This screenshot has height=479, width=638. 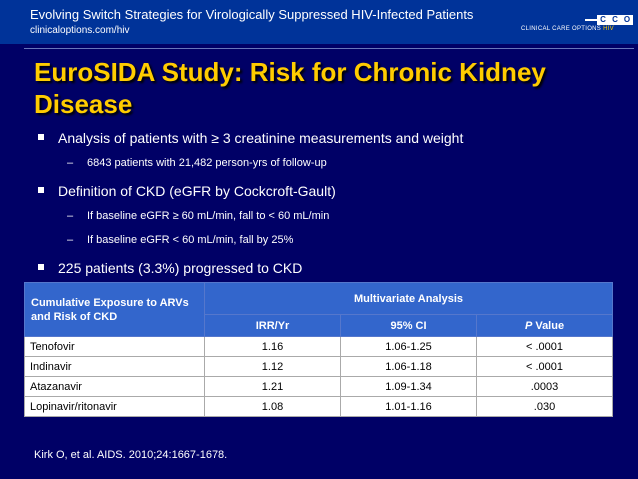 I want to click on table-row: Atazanavir 1.21 1.09-1.34 .0003, so click(x=319, y=386).